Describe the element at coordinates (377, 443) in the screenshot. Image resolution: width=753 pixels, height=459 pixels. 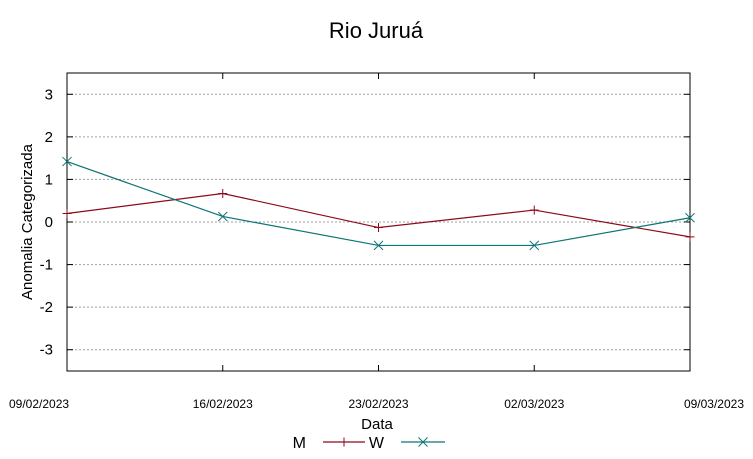
I see `legend-label-W: W` at that location.